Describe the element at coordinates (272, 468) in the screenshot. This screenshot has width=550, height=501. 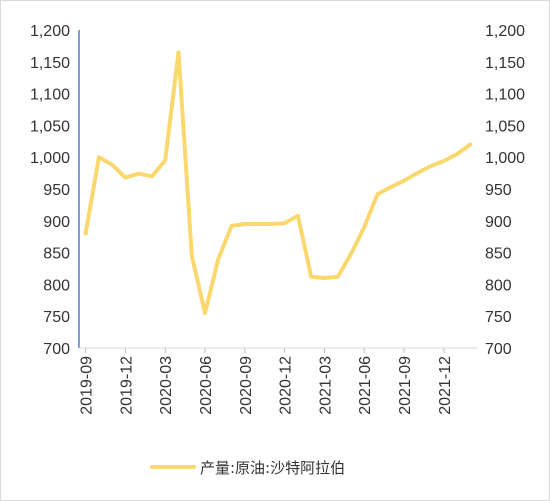
I see `legend-label: 产量:原油:沙特阿拉伯` at that location.